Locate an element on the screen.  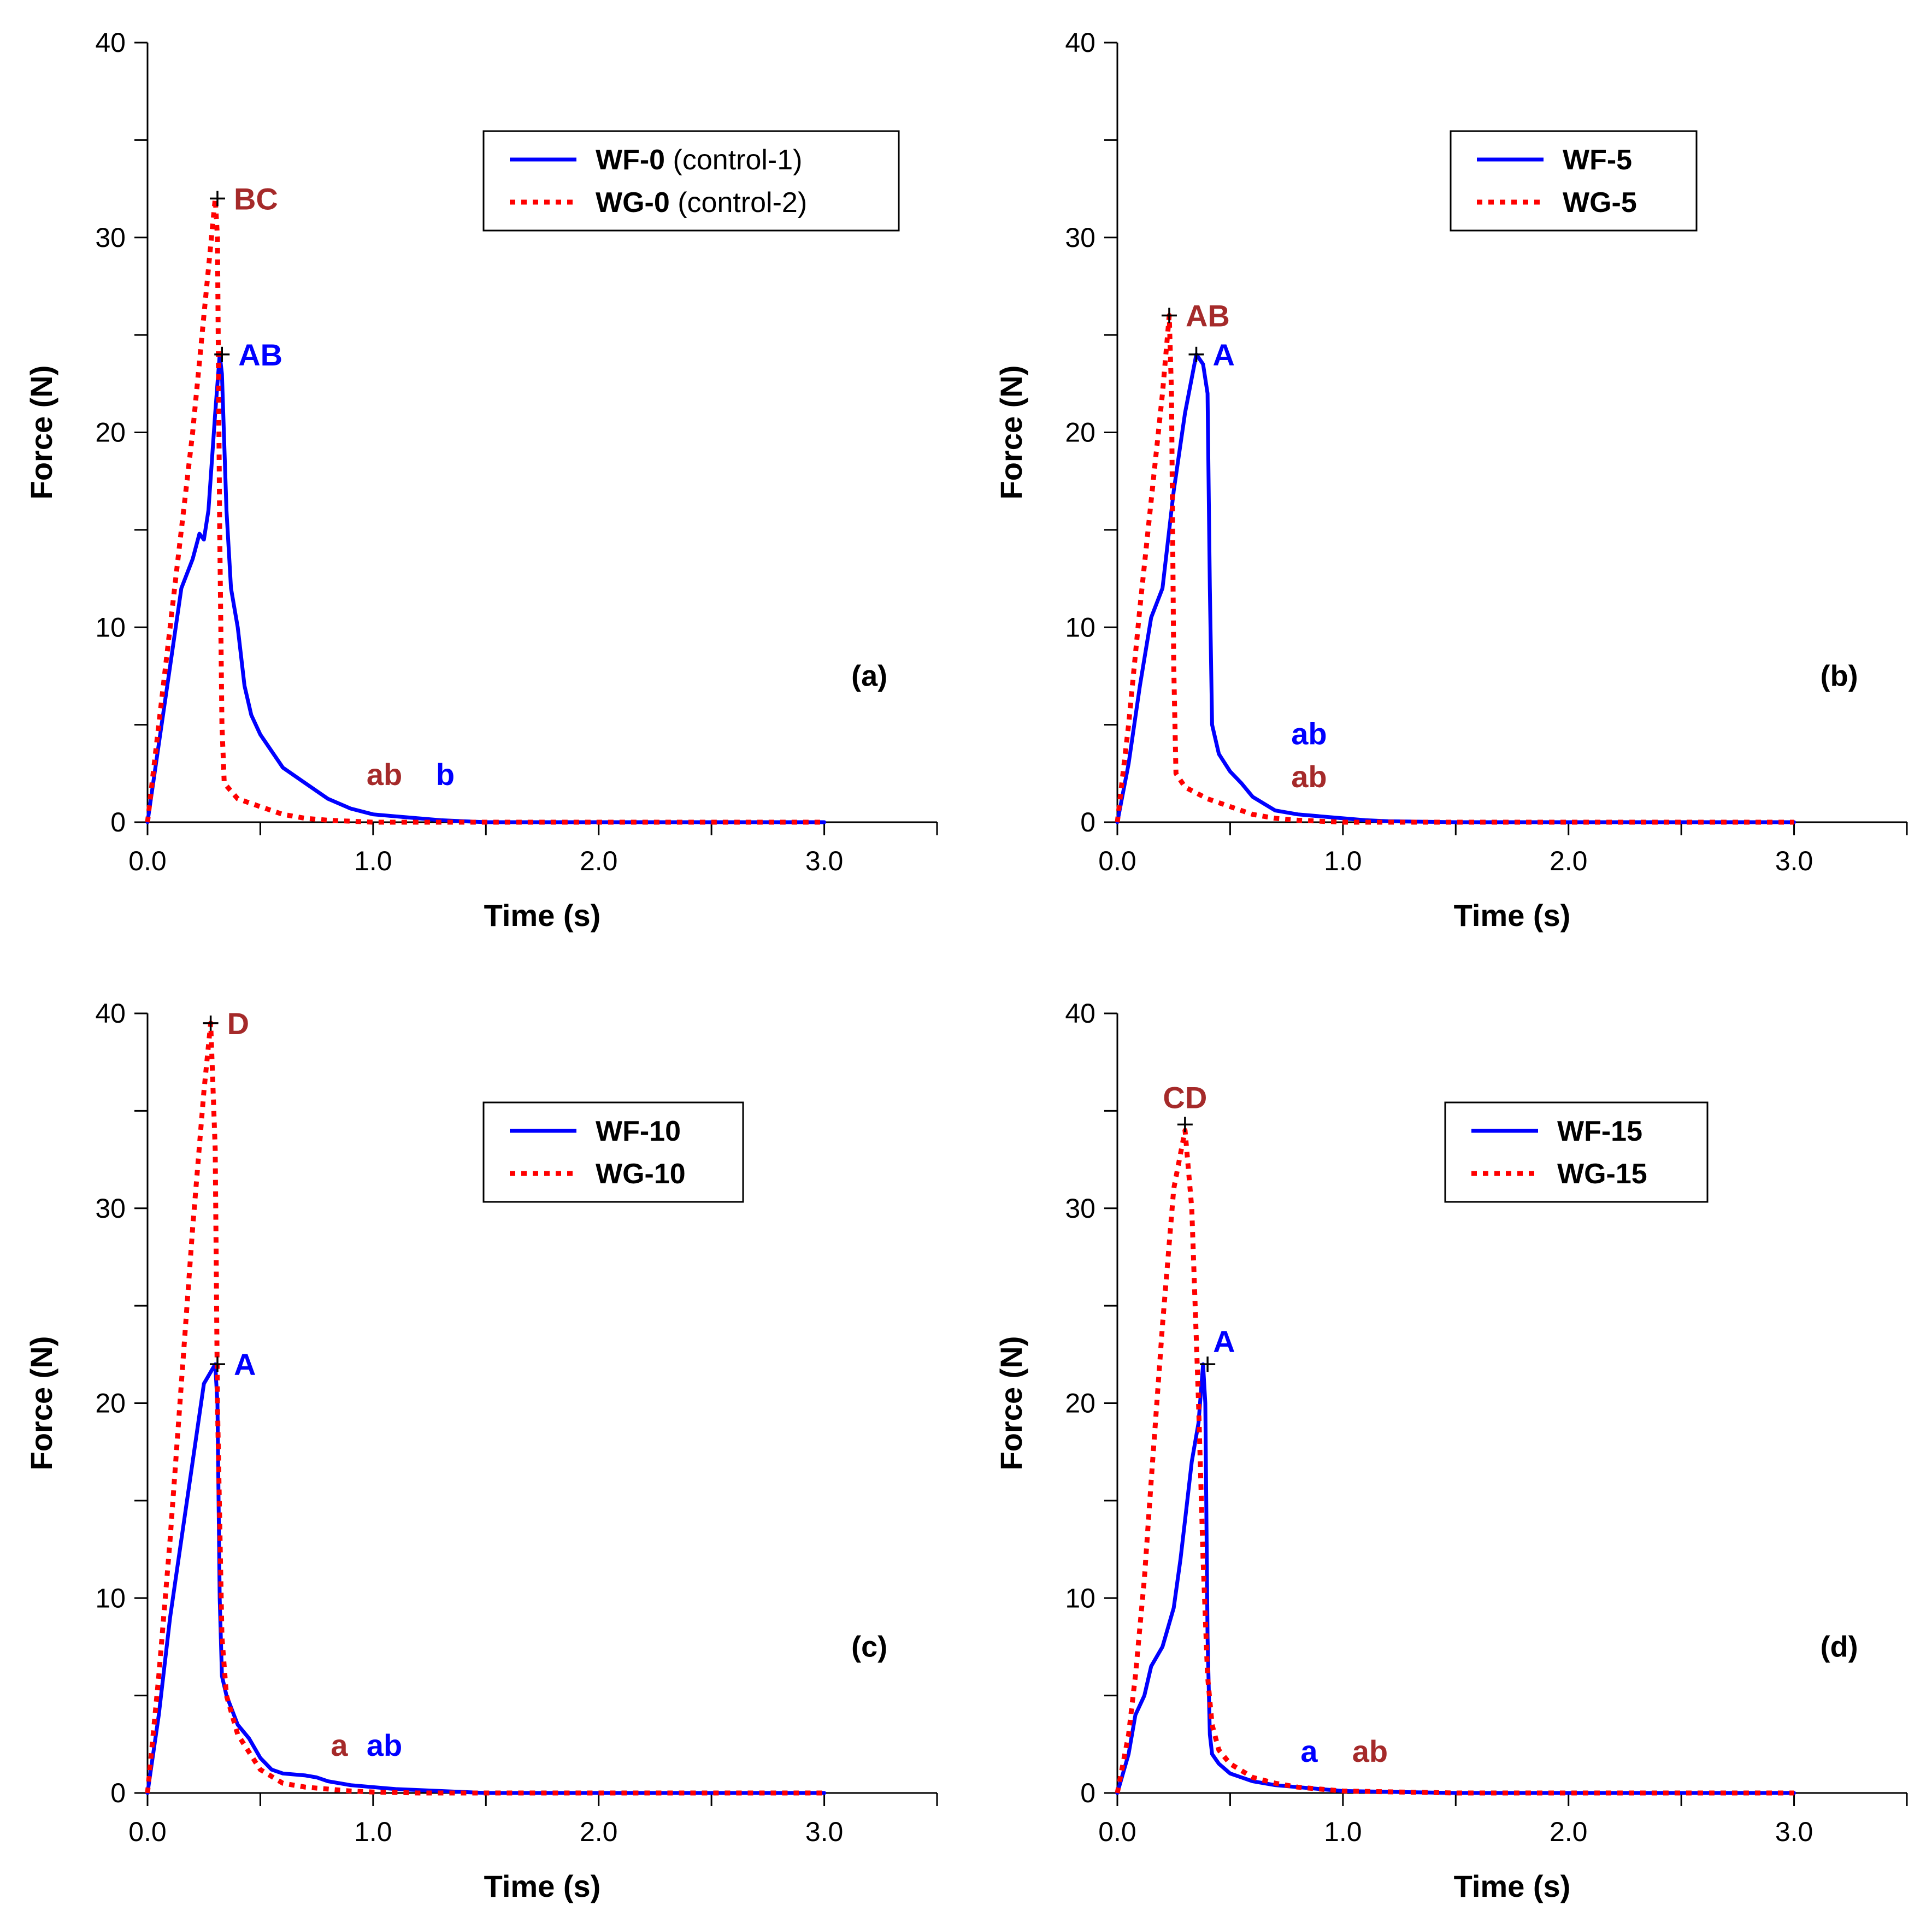
legend-label: WF-0 (control-1) is located at coordinates (699, 160).